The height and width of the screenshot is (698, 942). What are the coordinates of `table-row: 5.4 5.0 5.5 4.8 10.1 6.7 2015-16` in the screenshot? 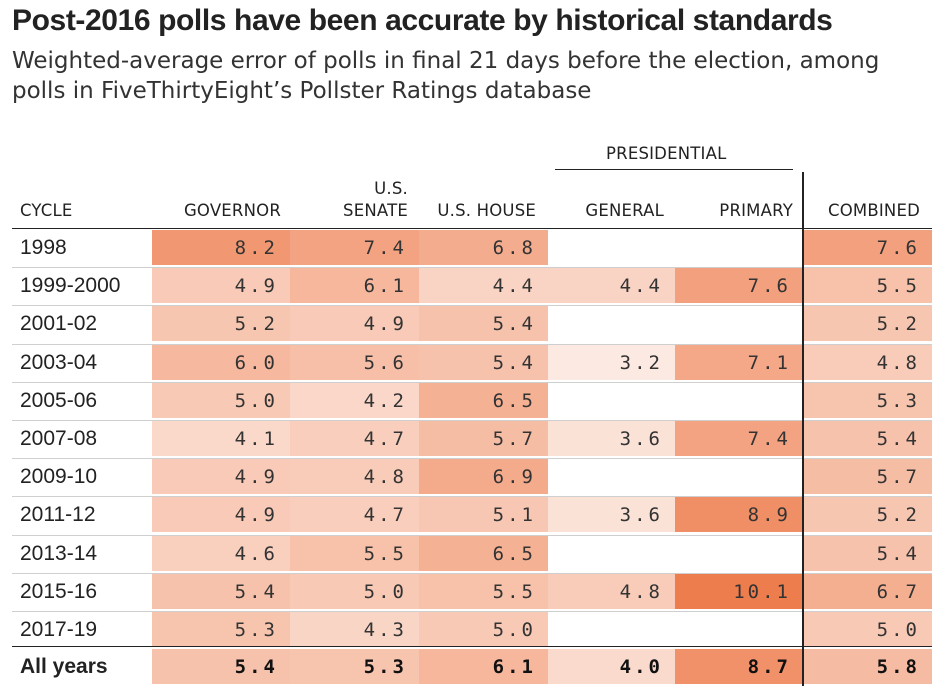 It's located at (472, 591).